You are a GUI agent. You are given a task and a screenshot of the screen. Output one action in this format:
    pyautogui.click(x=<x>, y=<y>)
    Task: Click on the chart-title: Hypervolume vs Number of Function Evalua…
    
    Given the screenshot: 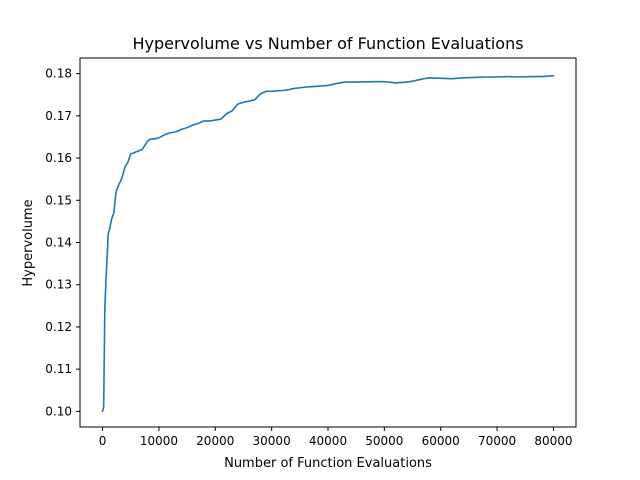 What is the action you would take?
    pyautogui.click(x=327, y=43)
    